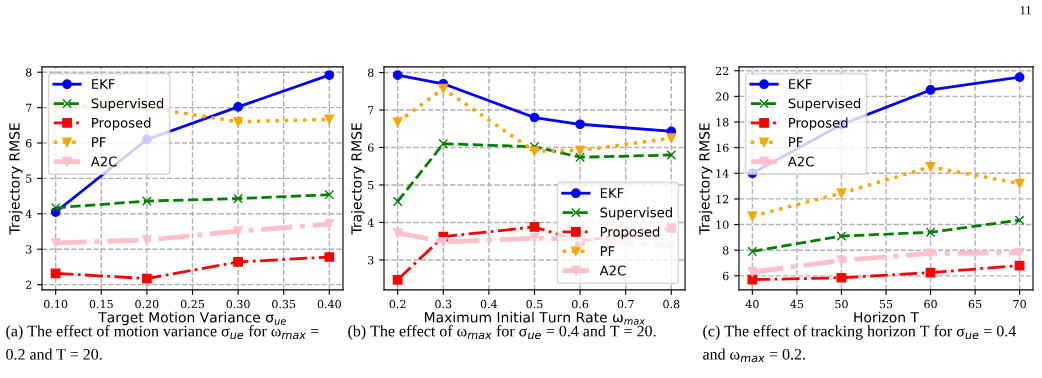  What do you see at coordinates (1019, 304) in the screenshot?
I see `x-tick-label: 70` at bounding box center [1019, 304].